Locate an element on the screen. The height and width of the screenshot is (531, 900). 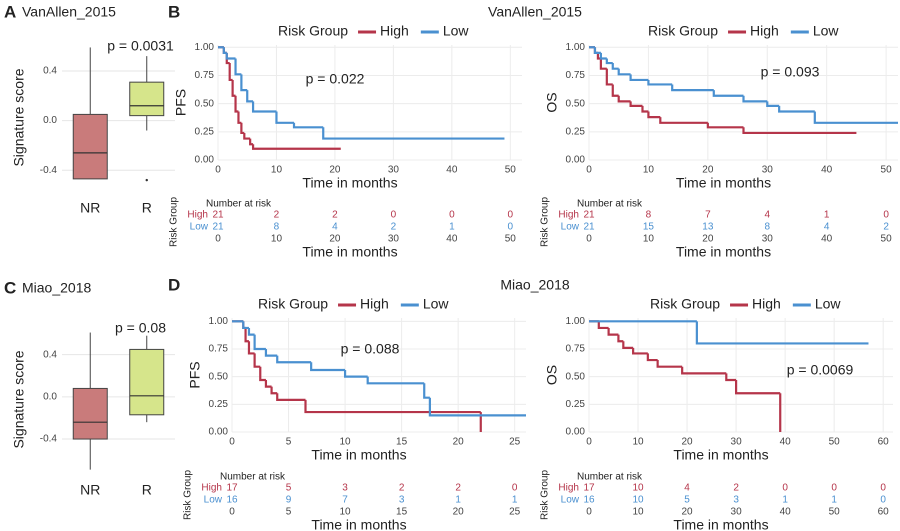
risk-tick-label: 15 is located at coordinates (402, 512).